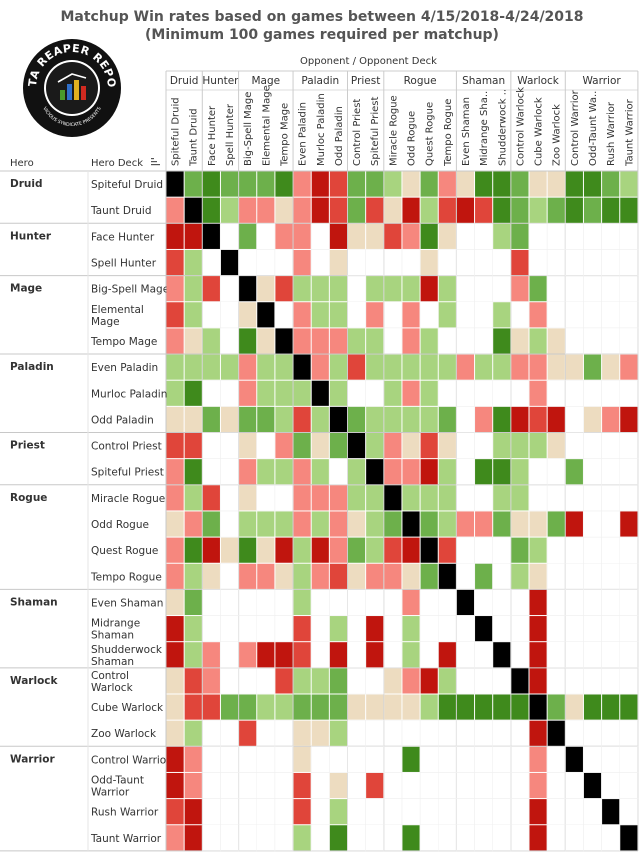  I want to click on row-deck-label: Mage, so click(105, 322).